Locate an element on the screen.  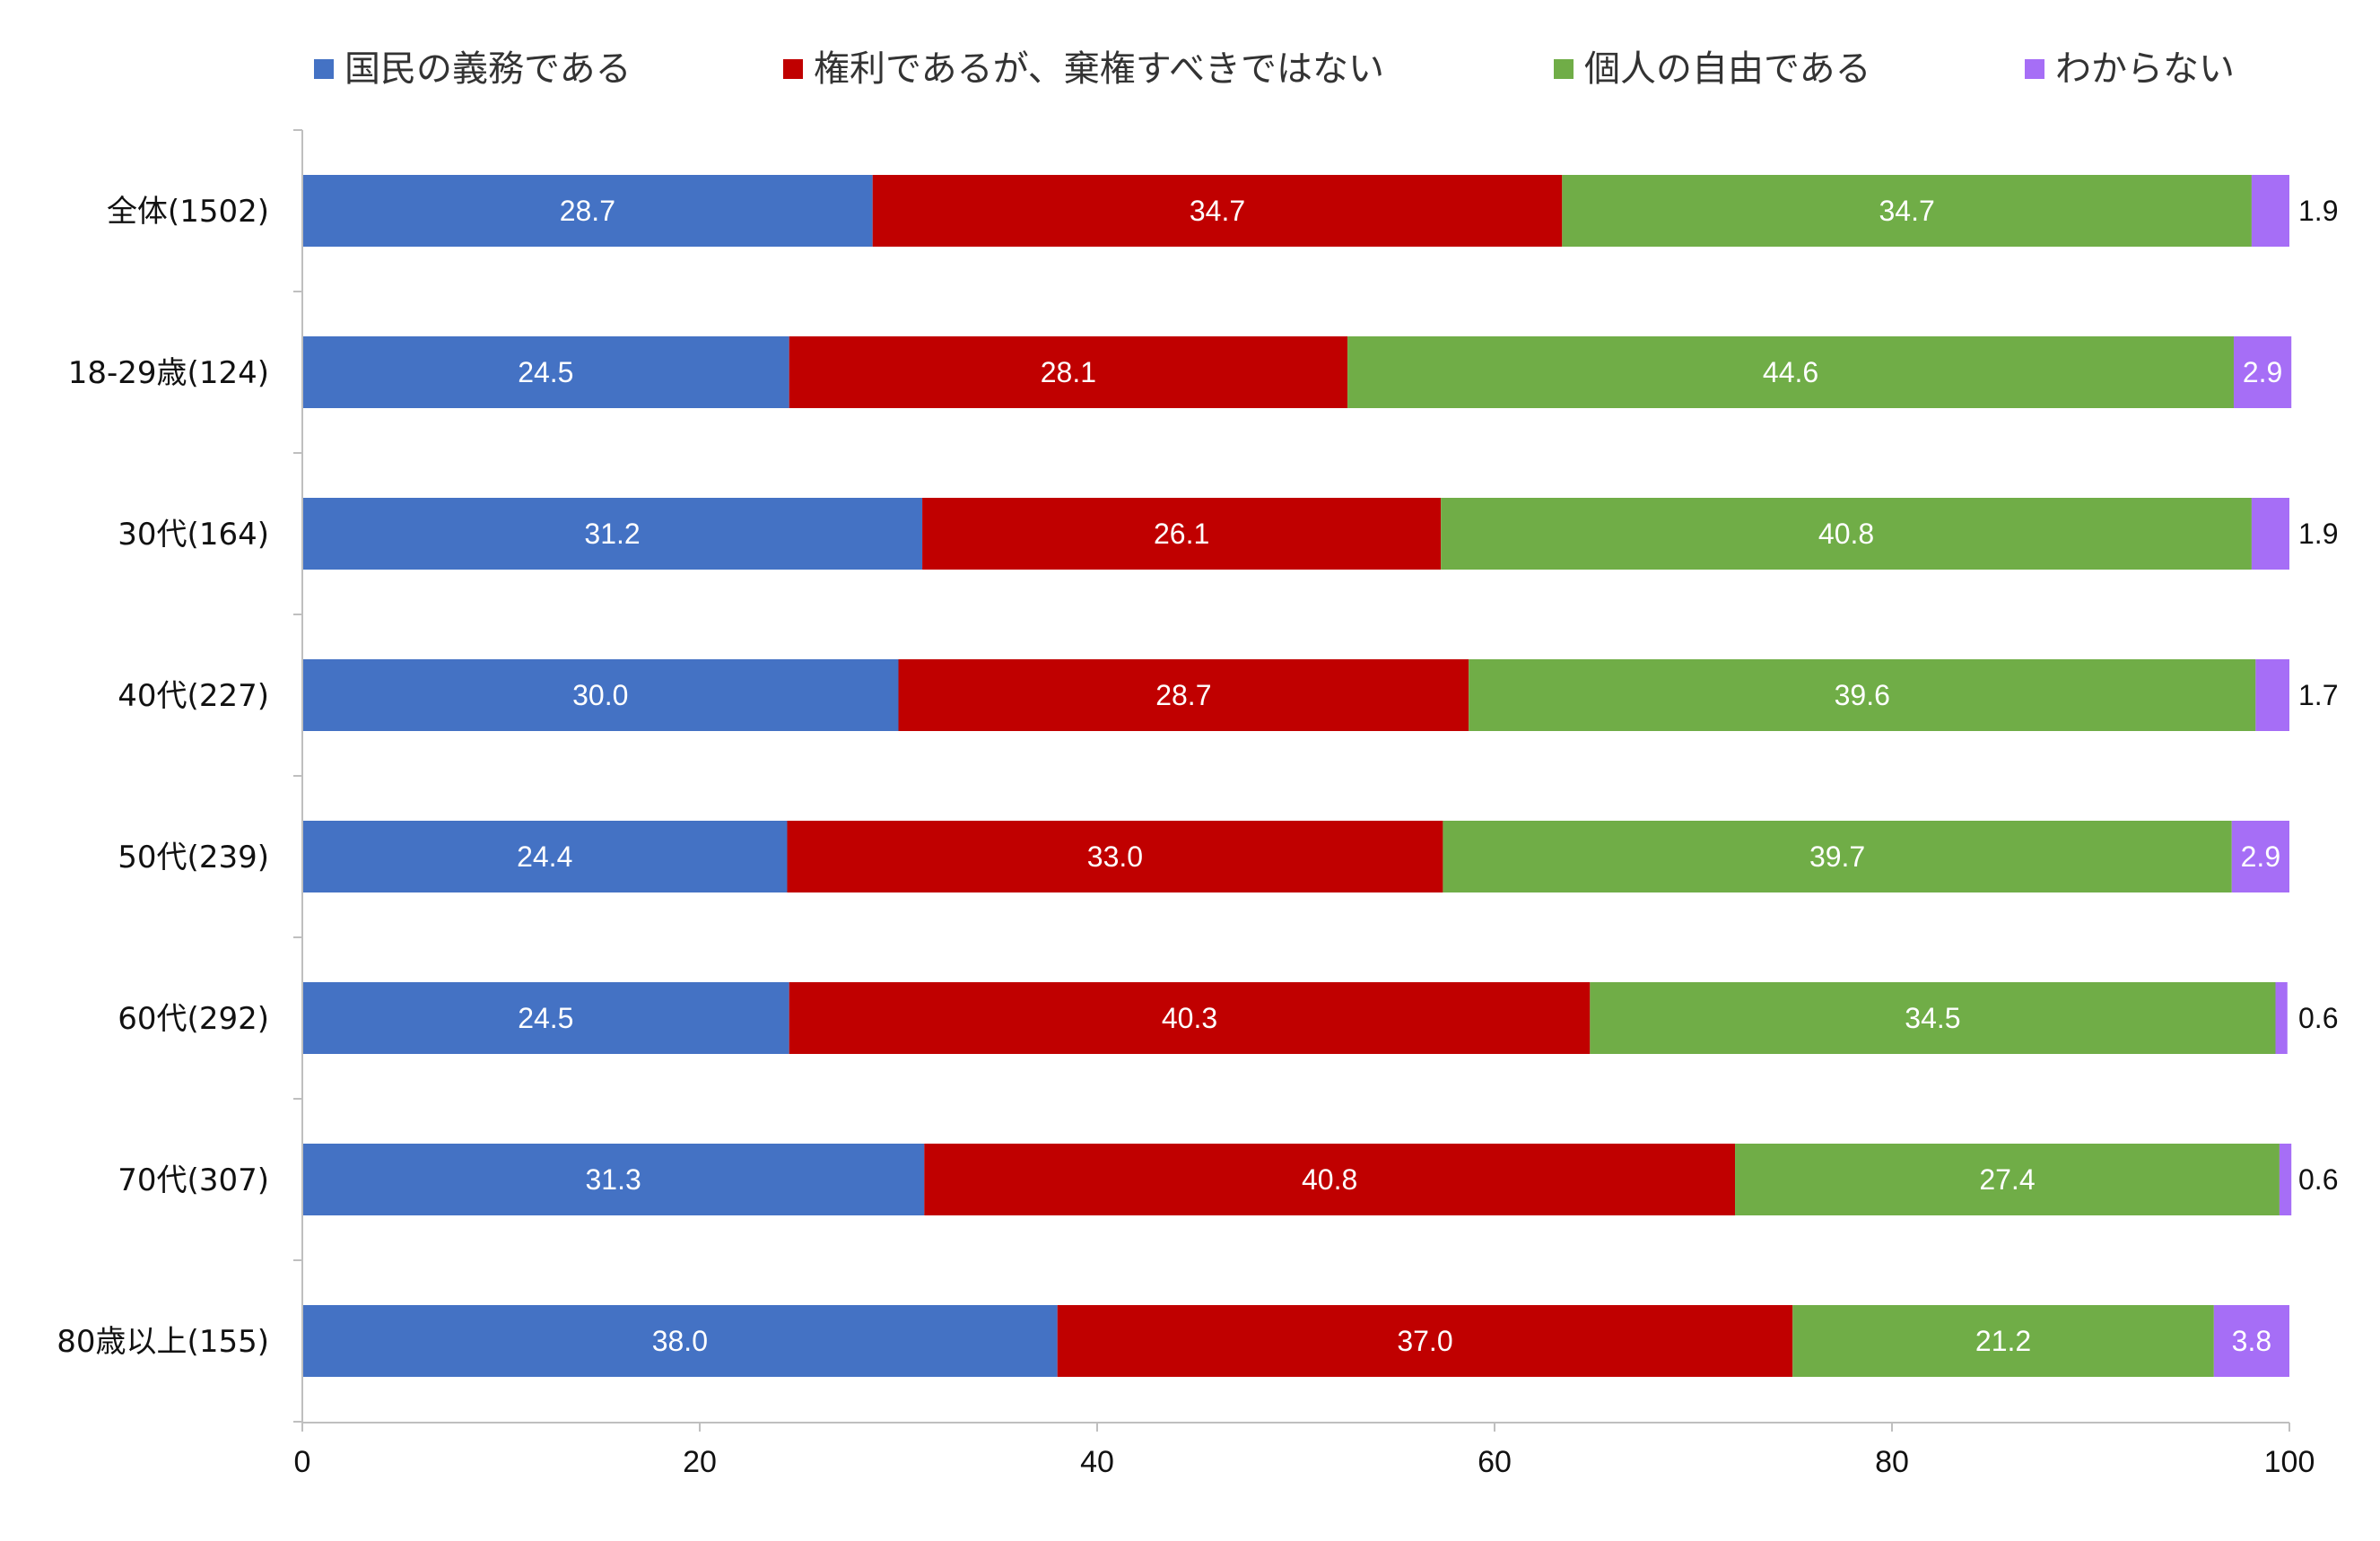
legend-label-4: わからない is located at coordinates (2145, 69).